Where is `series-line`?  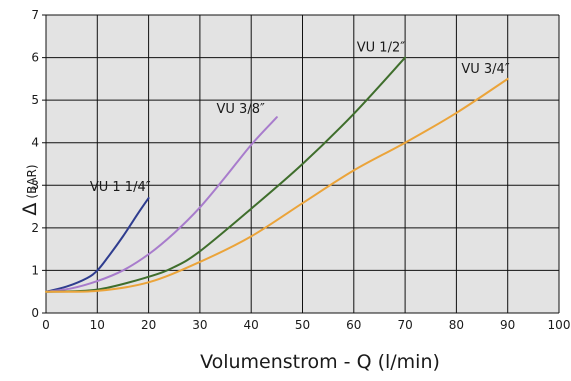
series-line is located at coordinates (97, 245).